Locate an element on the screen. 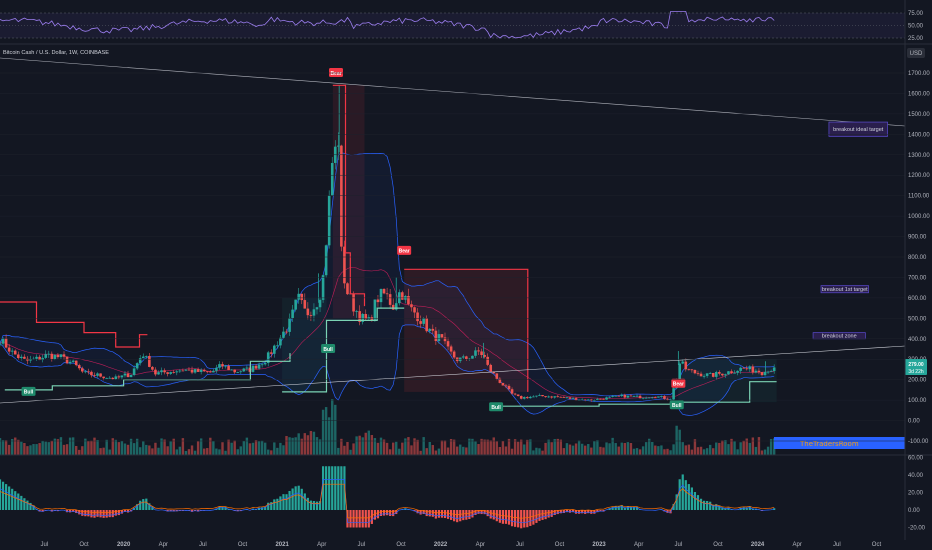  macd-tick-label: 60.00 is located at coordinates (916, 459).